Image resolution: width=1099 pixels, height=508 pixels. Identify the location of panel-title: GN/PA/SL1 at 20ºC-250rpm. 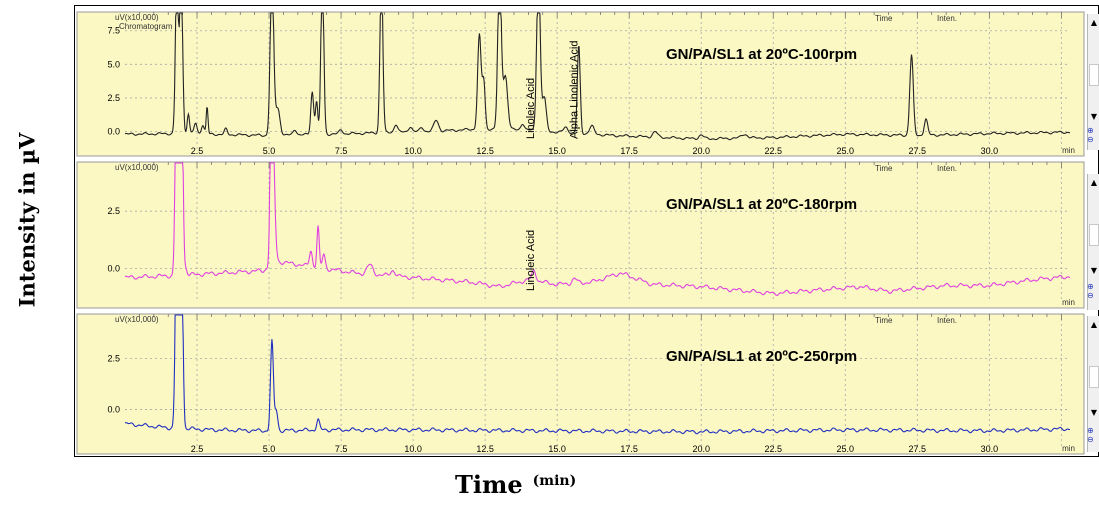
(761, 356).